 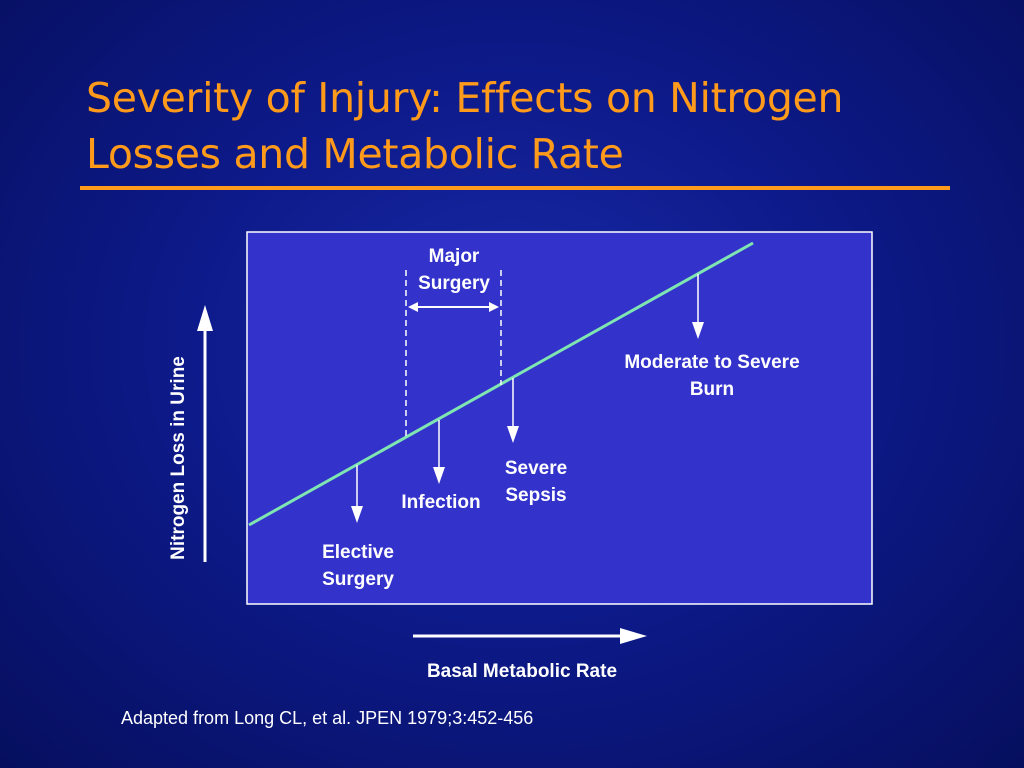 What do you see at coordinates (513, 410) in the screenshot?
I see `sepsis-pointer-arrow` at bounding box center [513, 410].